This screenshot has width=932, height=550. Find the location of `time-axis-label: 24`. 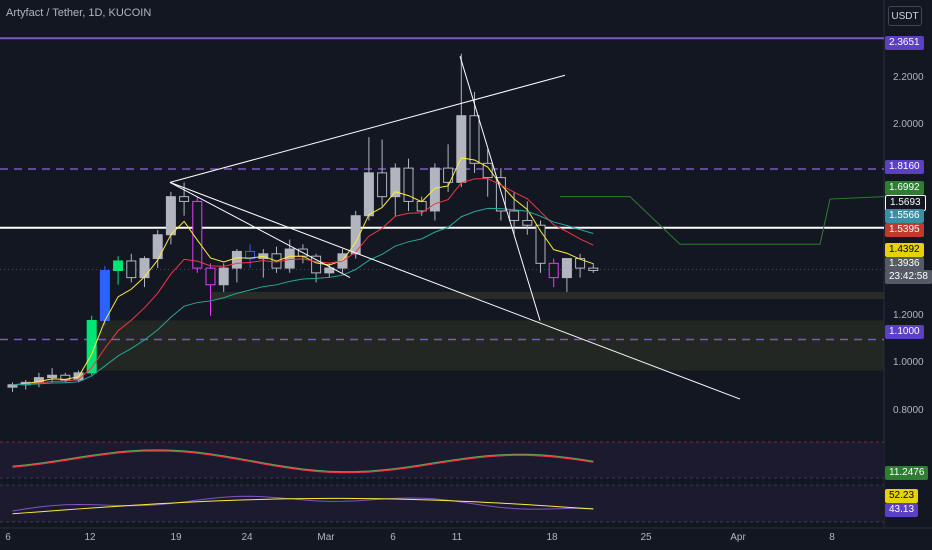

time-axis-label: 24 is located at coordinates (247, 537).